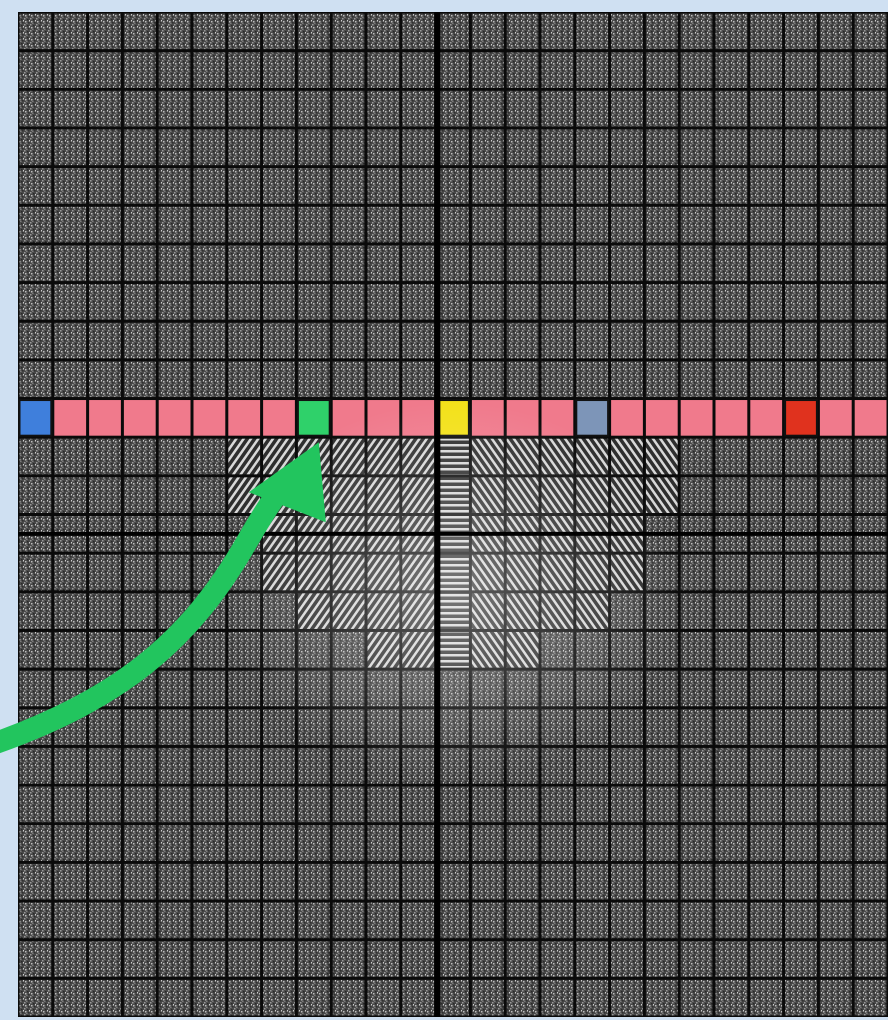  What do you see at coordinates (287, 482) in the screenshot?
I see `curved-arrow-icon` at bounding box center [287, 482].